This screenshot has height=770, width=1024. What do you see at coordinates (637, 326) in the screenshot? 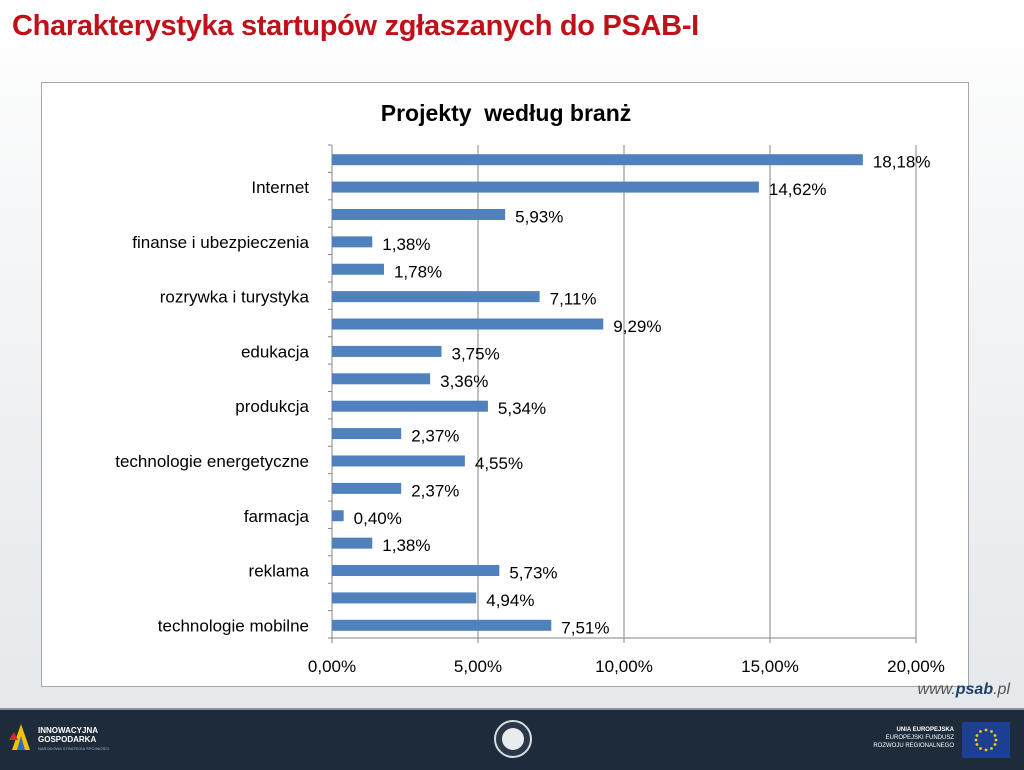
I see `data-label: 9,29%` at bounding box center [637, 326].